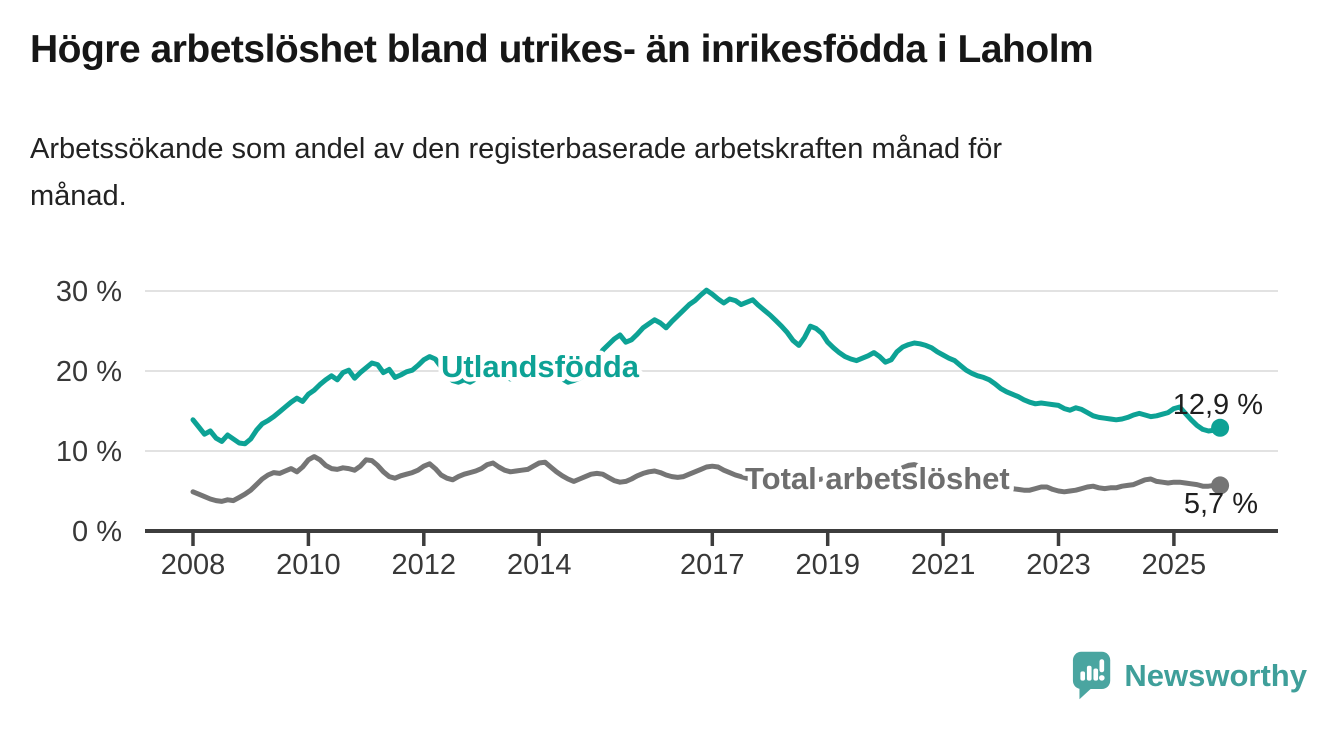 Image resolution: width=1340 pixels, height=734 pixels. I want to click on brand-footer: Newsworthy, so click(1189, 676).